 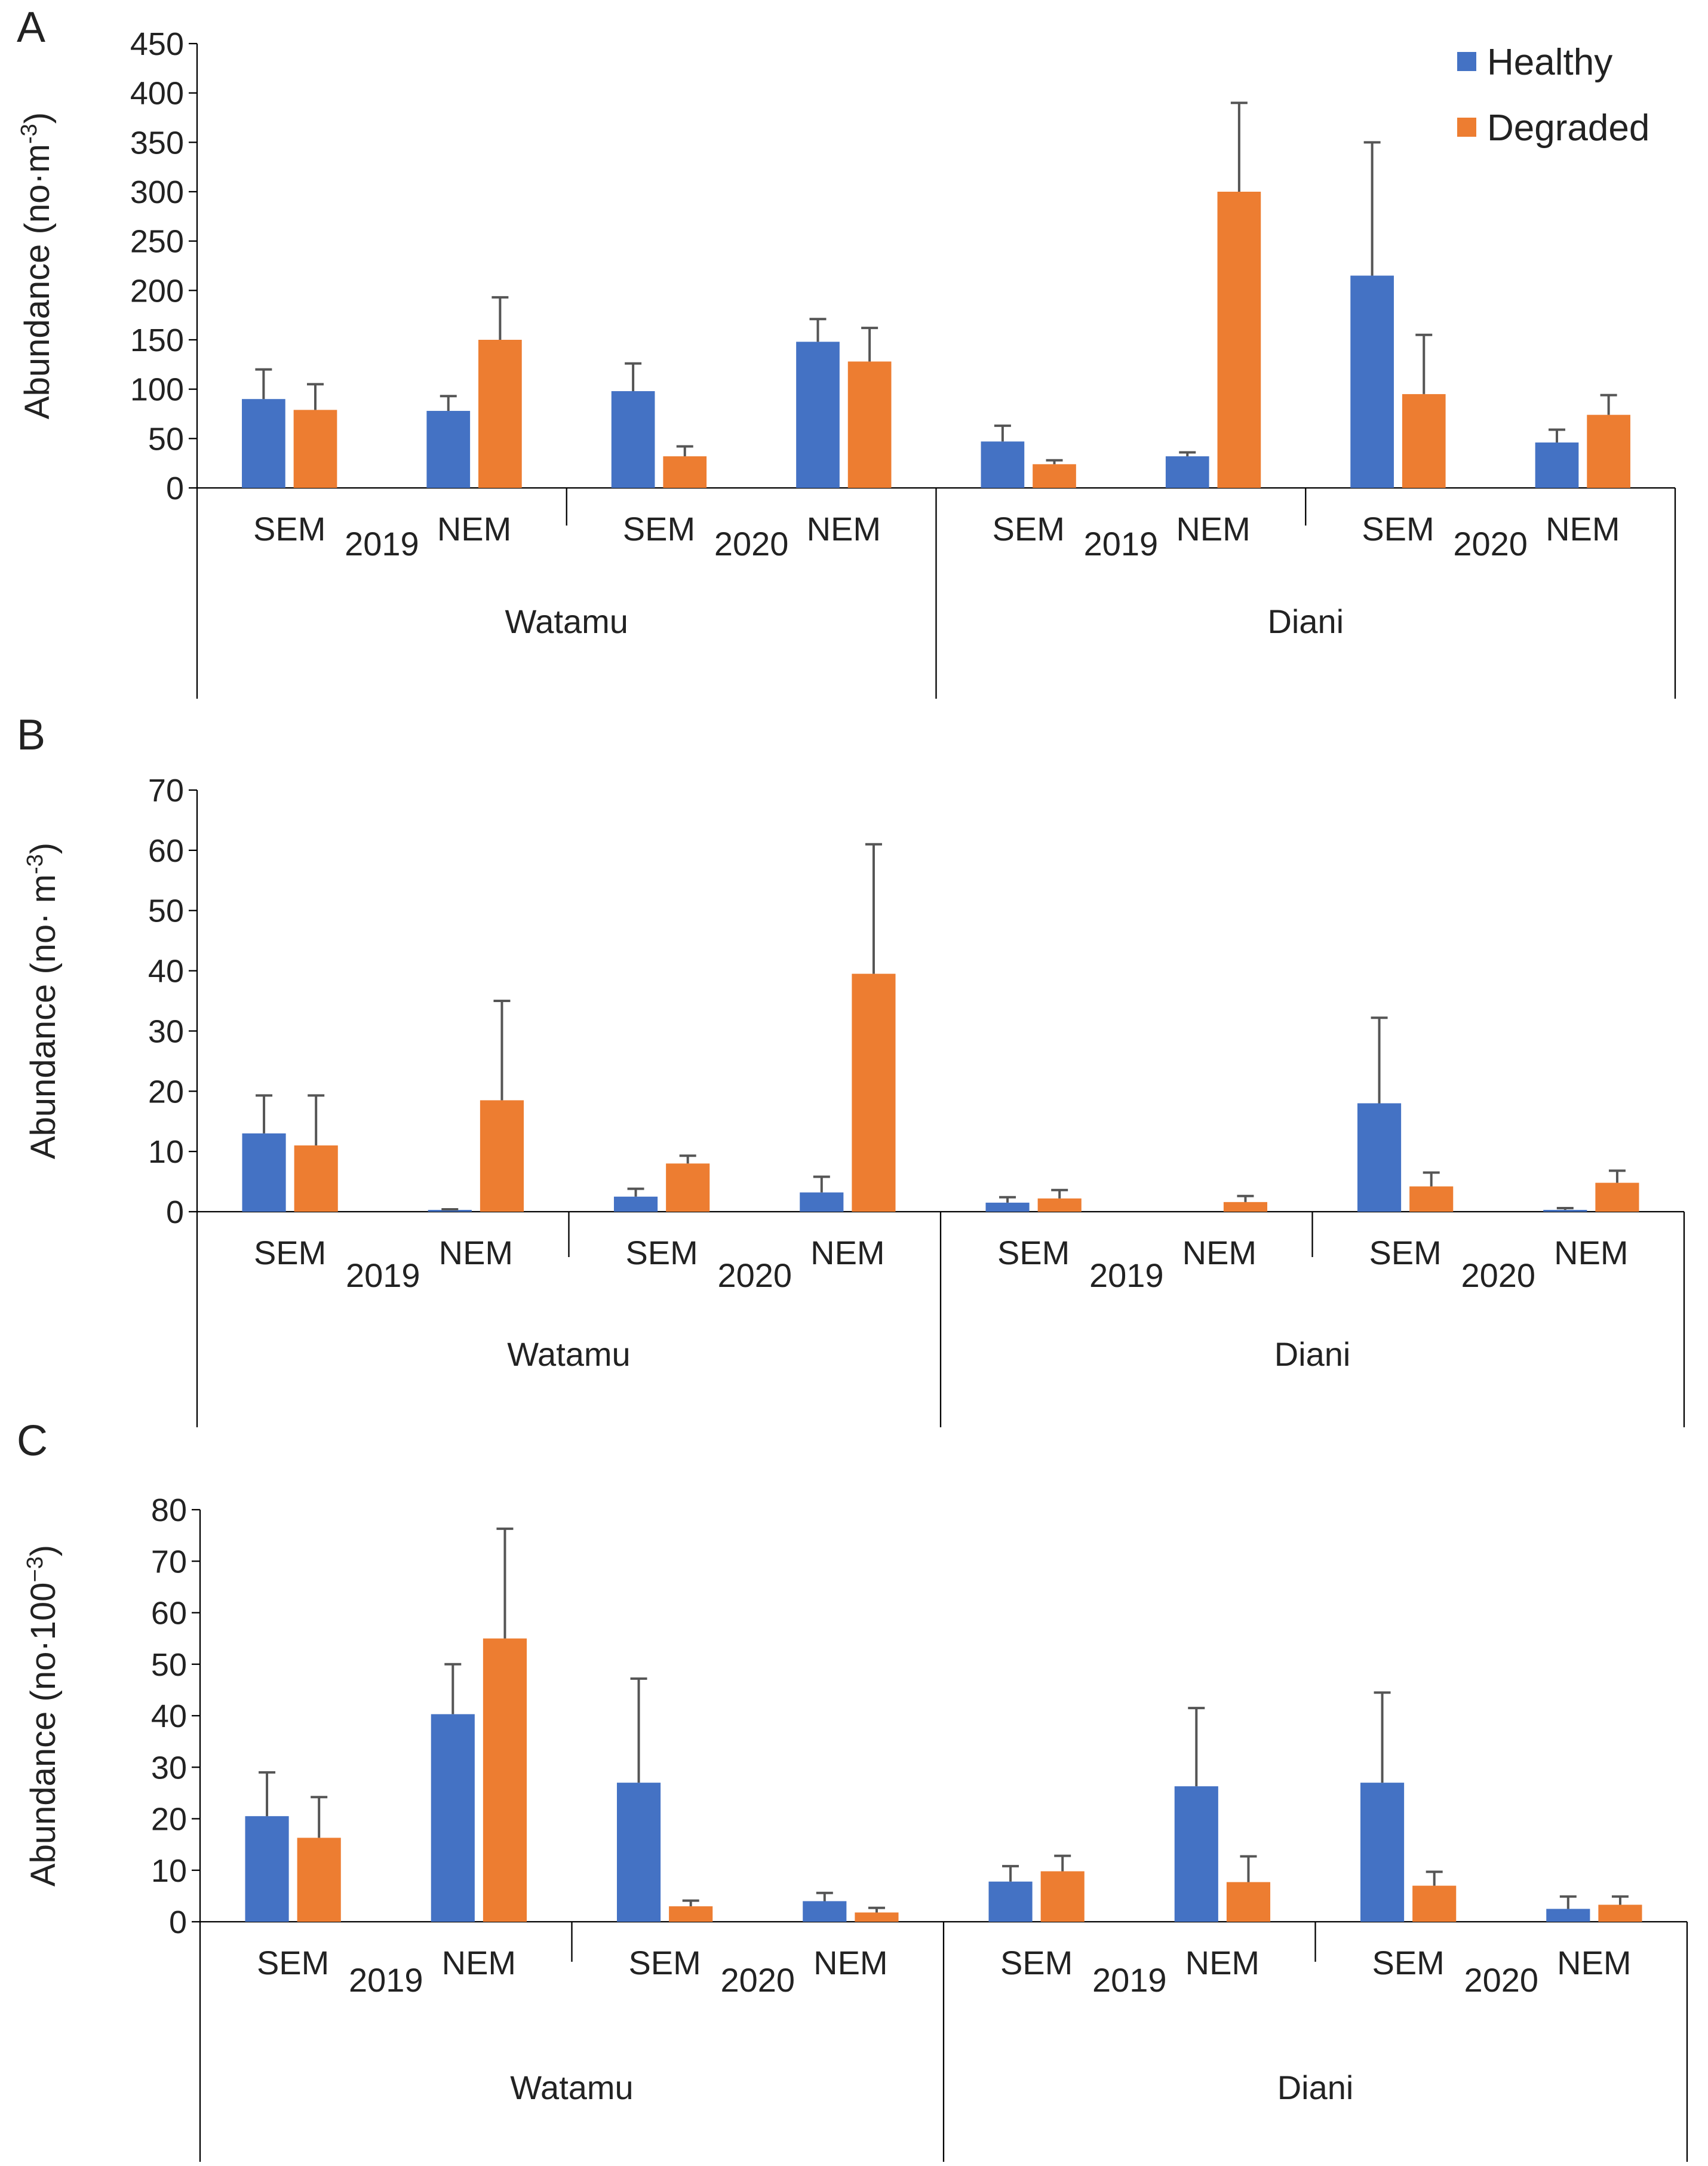 I want to click on legend-swatch-healthy, so click(x=1466, y=62).